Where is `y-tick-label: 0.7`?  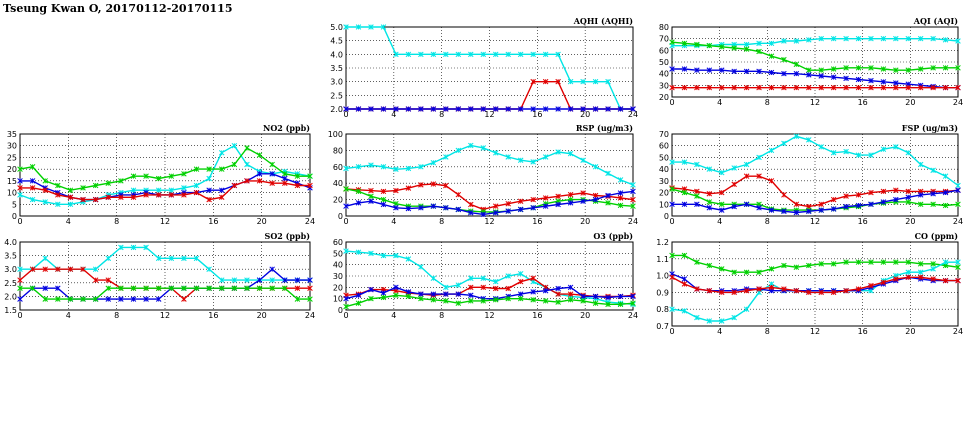
y-tick-label: 0.7 is located at coordinates (662, 326).